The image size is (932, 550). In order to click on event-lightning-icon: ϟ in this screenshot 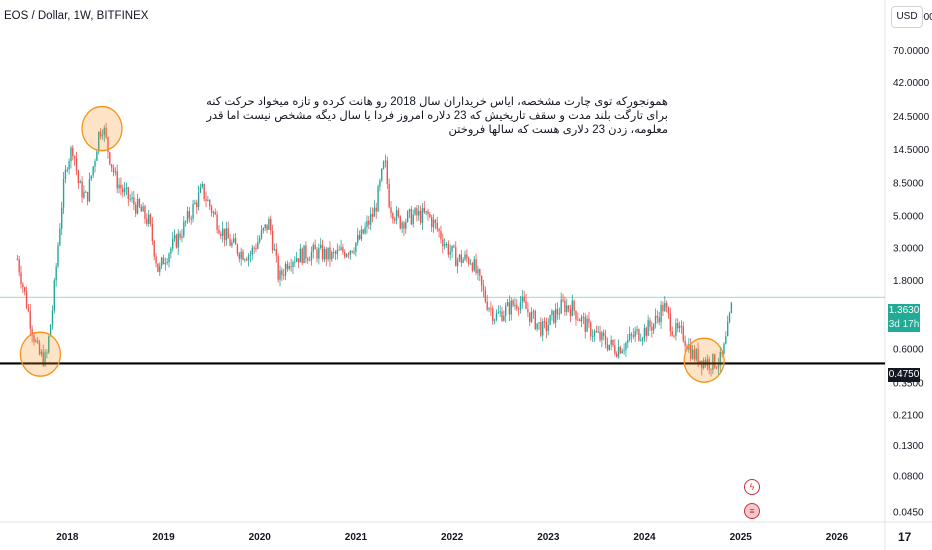, I will do `click(752, 487)`.